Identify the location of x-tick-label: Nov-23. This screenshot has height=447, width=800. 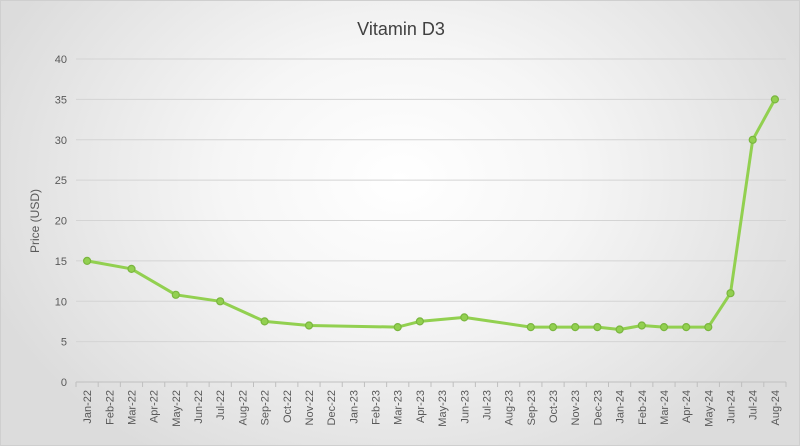
(576, 407).